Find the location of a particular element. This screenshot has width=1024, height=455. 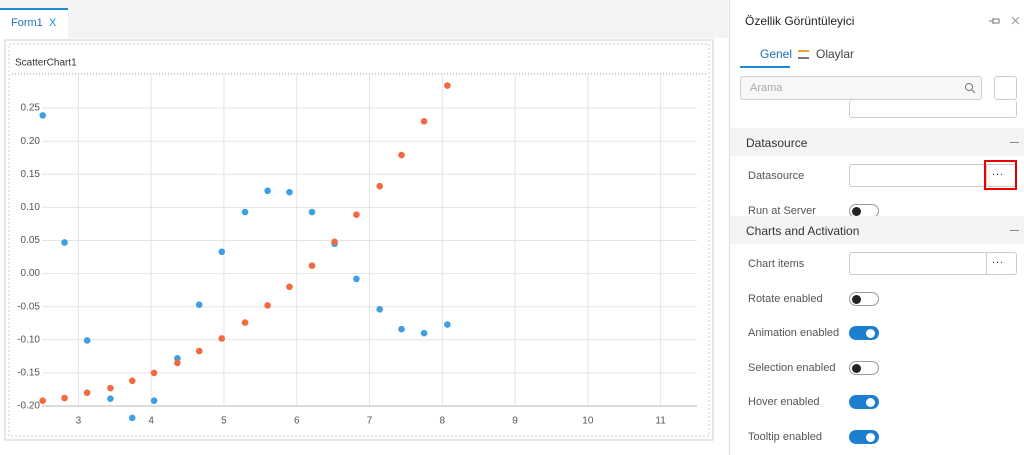

x-tick-label: 11 is located at coordinates (660, 421).